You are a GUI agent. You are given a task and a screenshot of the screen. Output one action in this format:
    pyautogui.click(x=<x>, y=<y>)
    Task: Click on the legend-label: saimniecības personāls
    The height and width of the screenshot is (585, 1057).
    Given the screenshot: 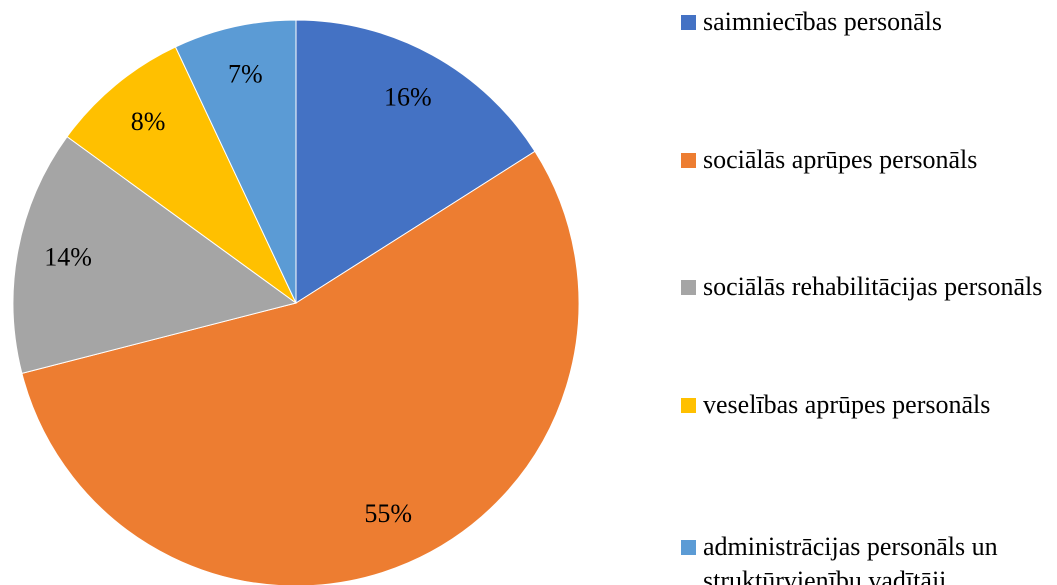 What is the action you would take?
    pyautogui.click(x=822, y=21)
    